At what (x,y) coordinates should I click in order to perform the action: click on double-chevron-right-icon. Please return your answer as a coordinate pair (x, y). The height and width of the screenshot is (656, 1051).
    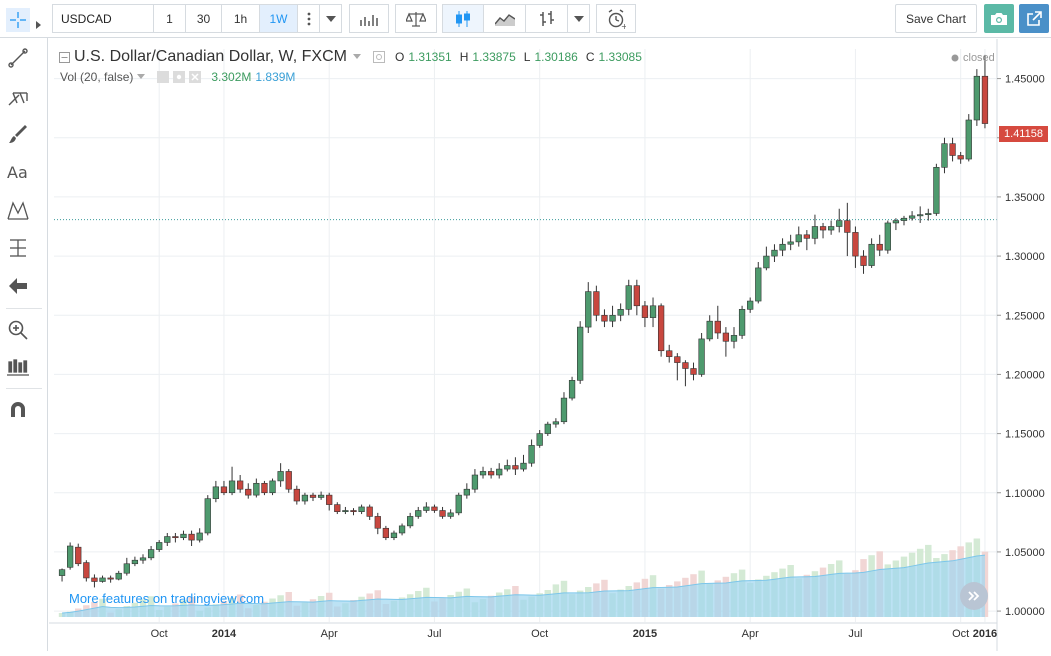
    Looking at the image, I should click on (974, 596).